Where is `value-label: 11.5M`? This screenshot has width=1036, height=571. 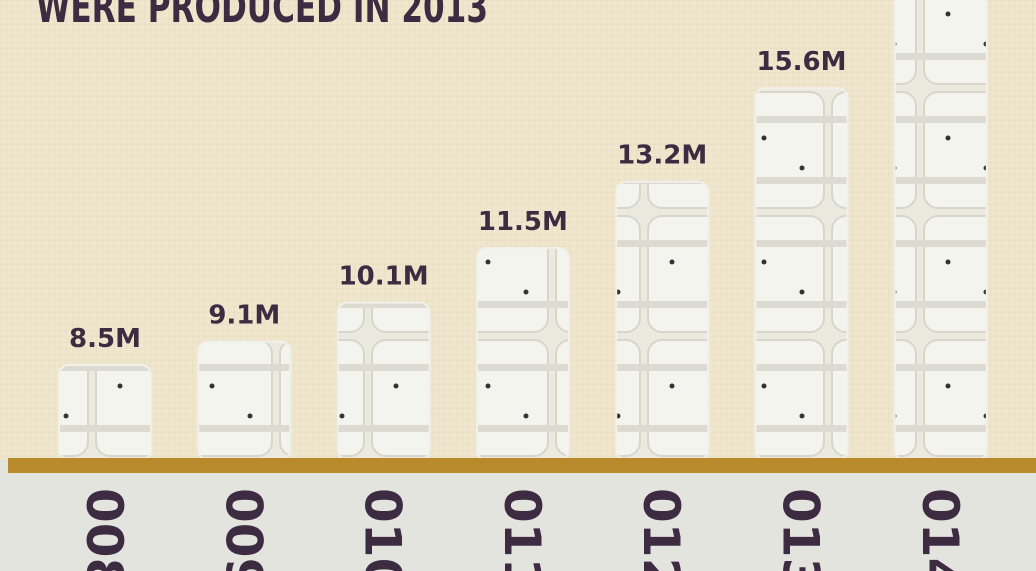 value-label: 11.5M is located at coordinates (523, 222).